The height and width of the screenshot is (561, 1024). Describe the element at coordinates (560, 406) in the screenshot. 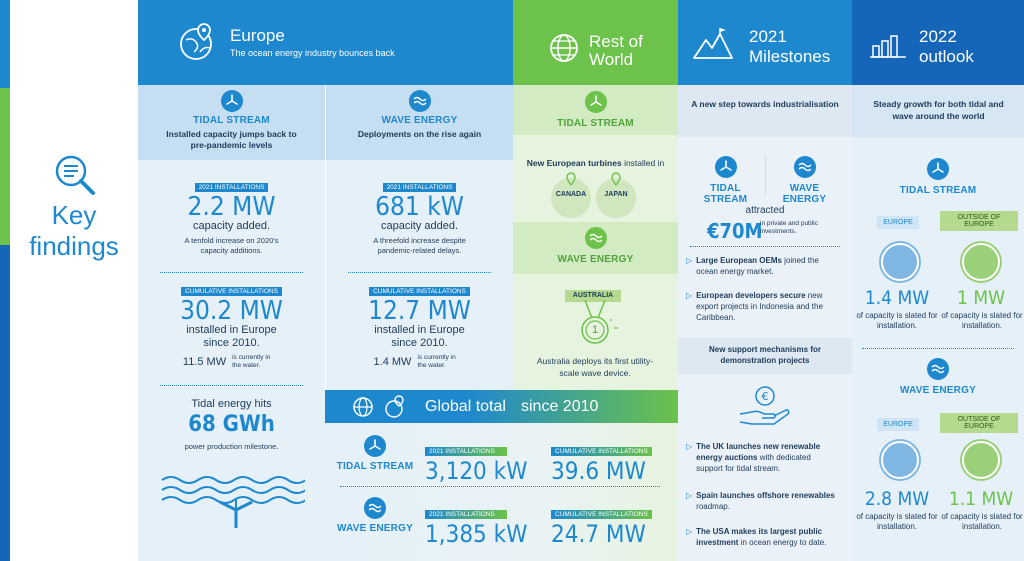

I see `global-since: since 2010` at that location.